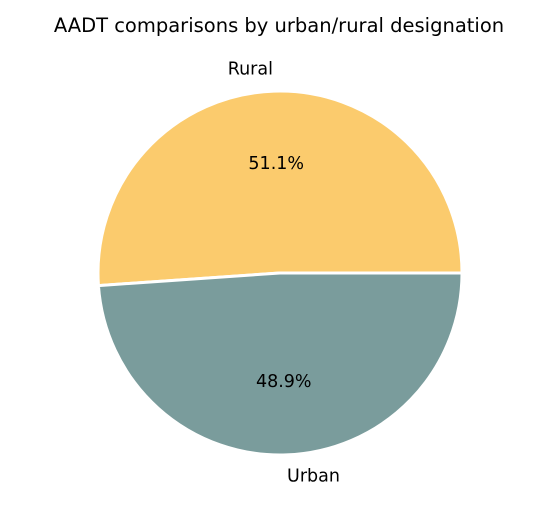 The image size is (559, 513). I want to click on slice-percent-urban: 48.9%, so click(284, 382).